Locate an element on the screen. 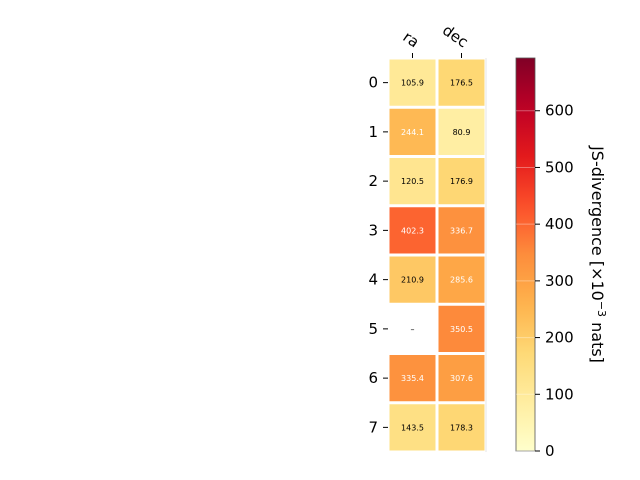  cell-value-label: 244.1 is located at coordinates (412, 132).